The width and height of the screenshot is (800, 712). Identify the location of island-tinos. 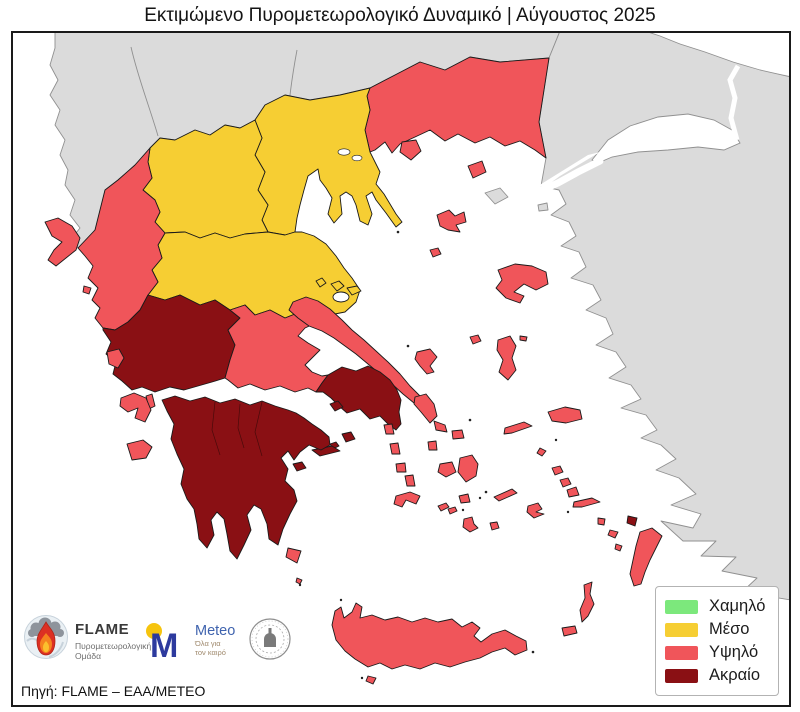
(440, 426).